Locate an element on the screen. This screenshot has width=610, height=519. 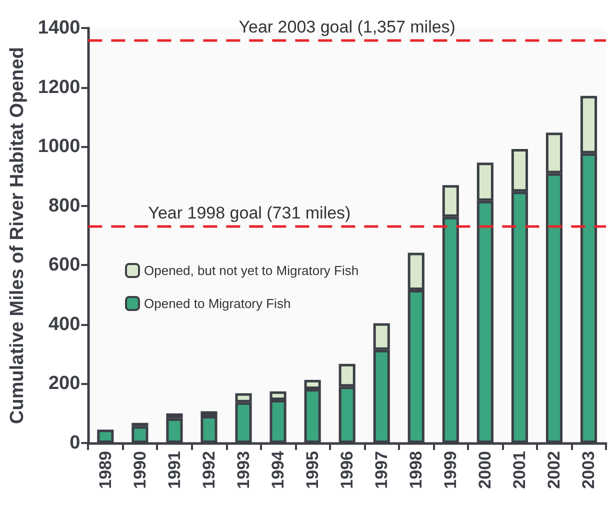
x-tick-label: 1996 is located at coordinates (347, 470).